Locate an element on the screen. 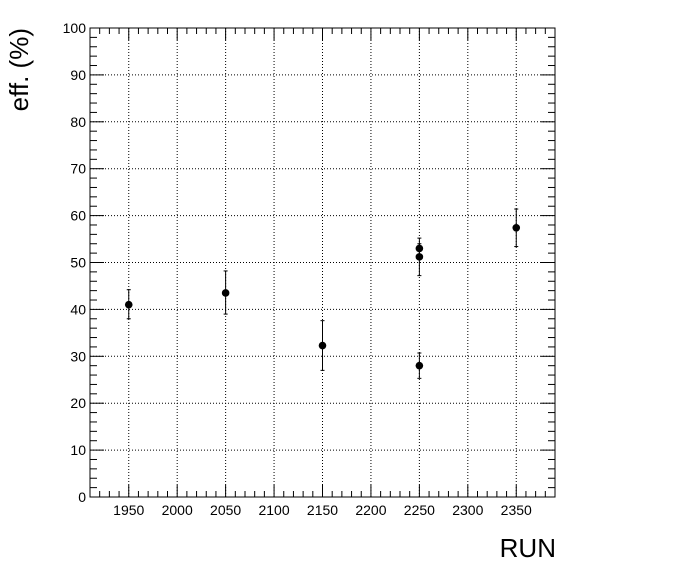 This screenshot has height=572, width=696. y-tick-label: 60 is located at coordinates (78, 216).